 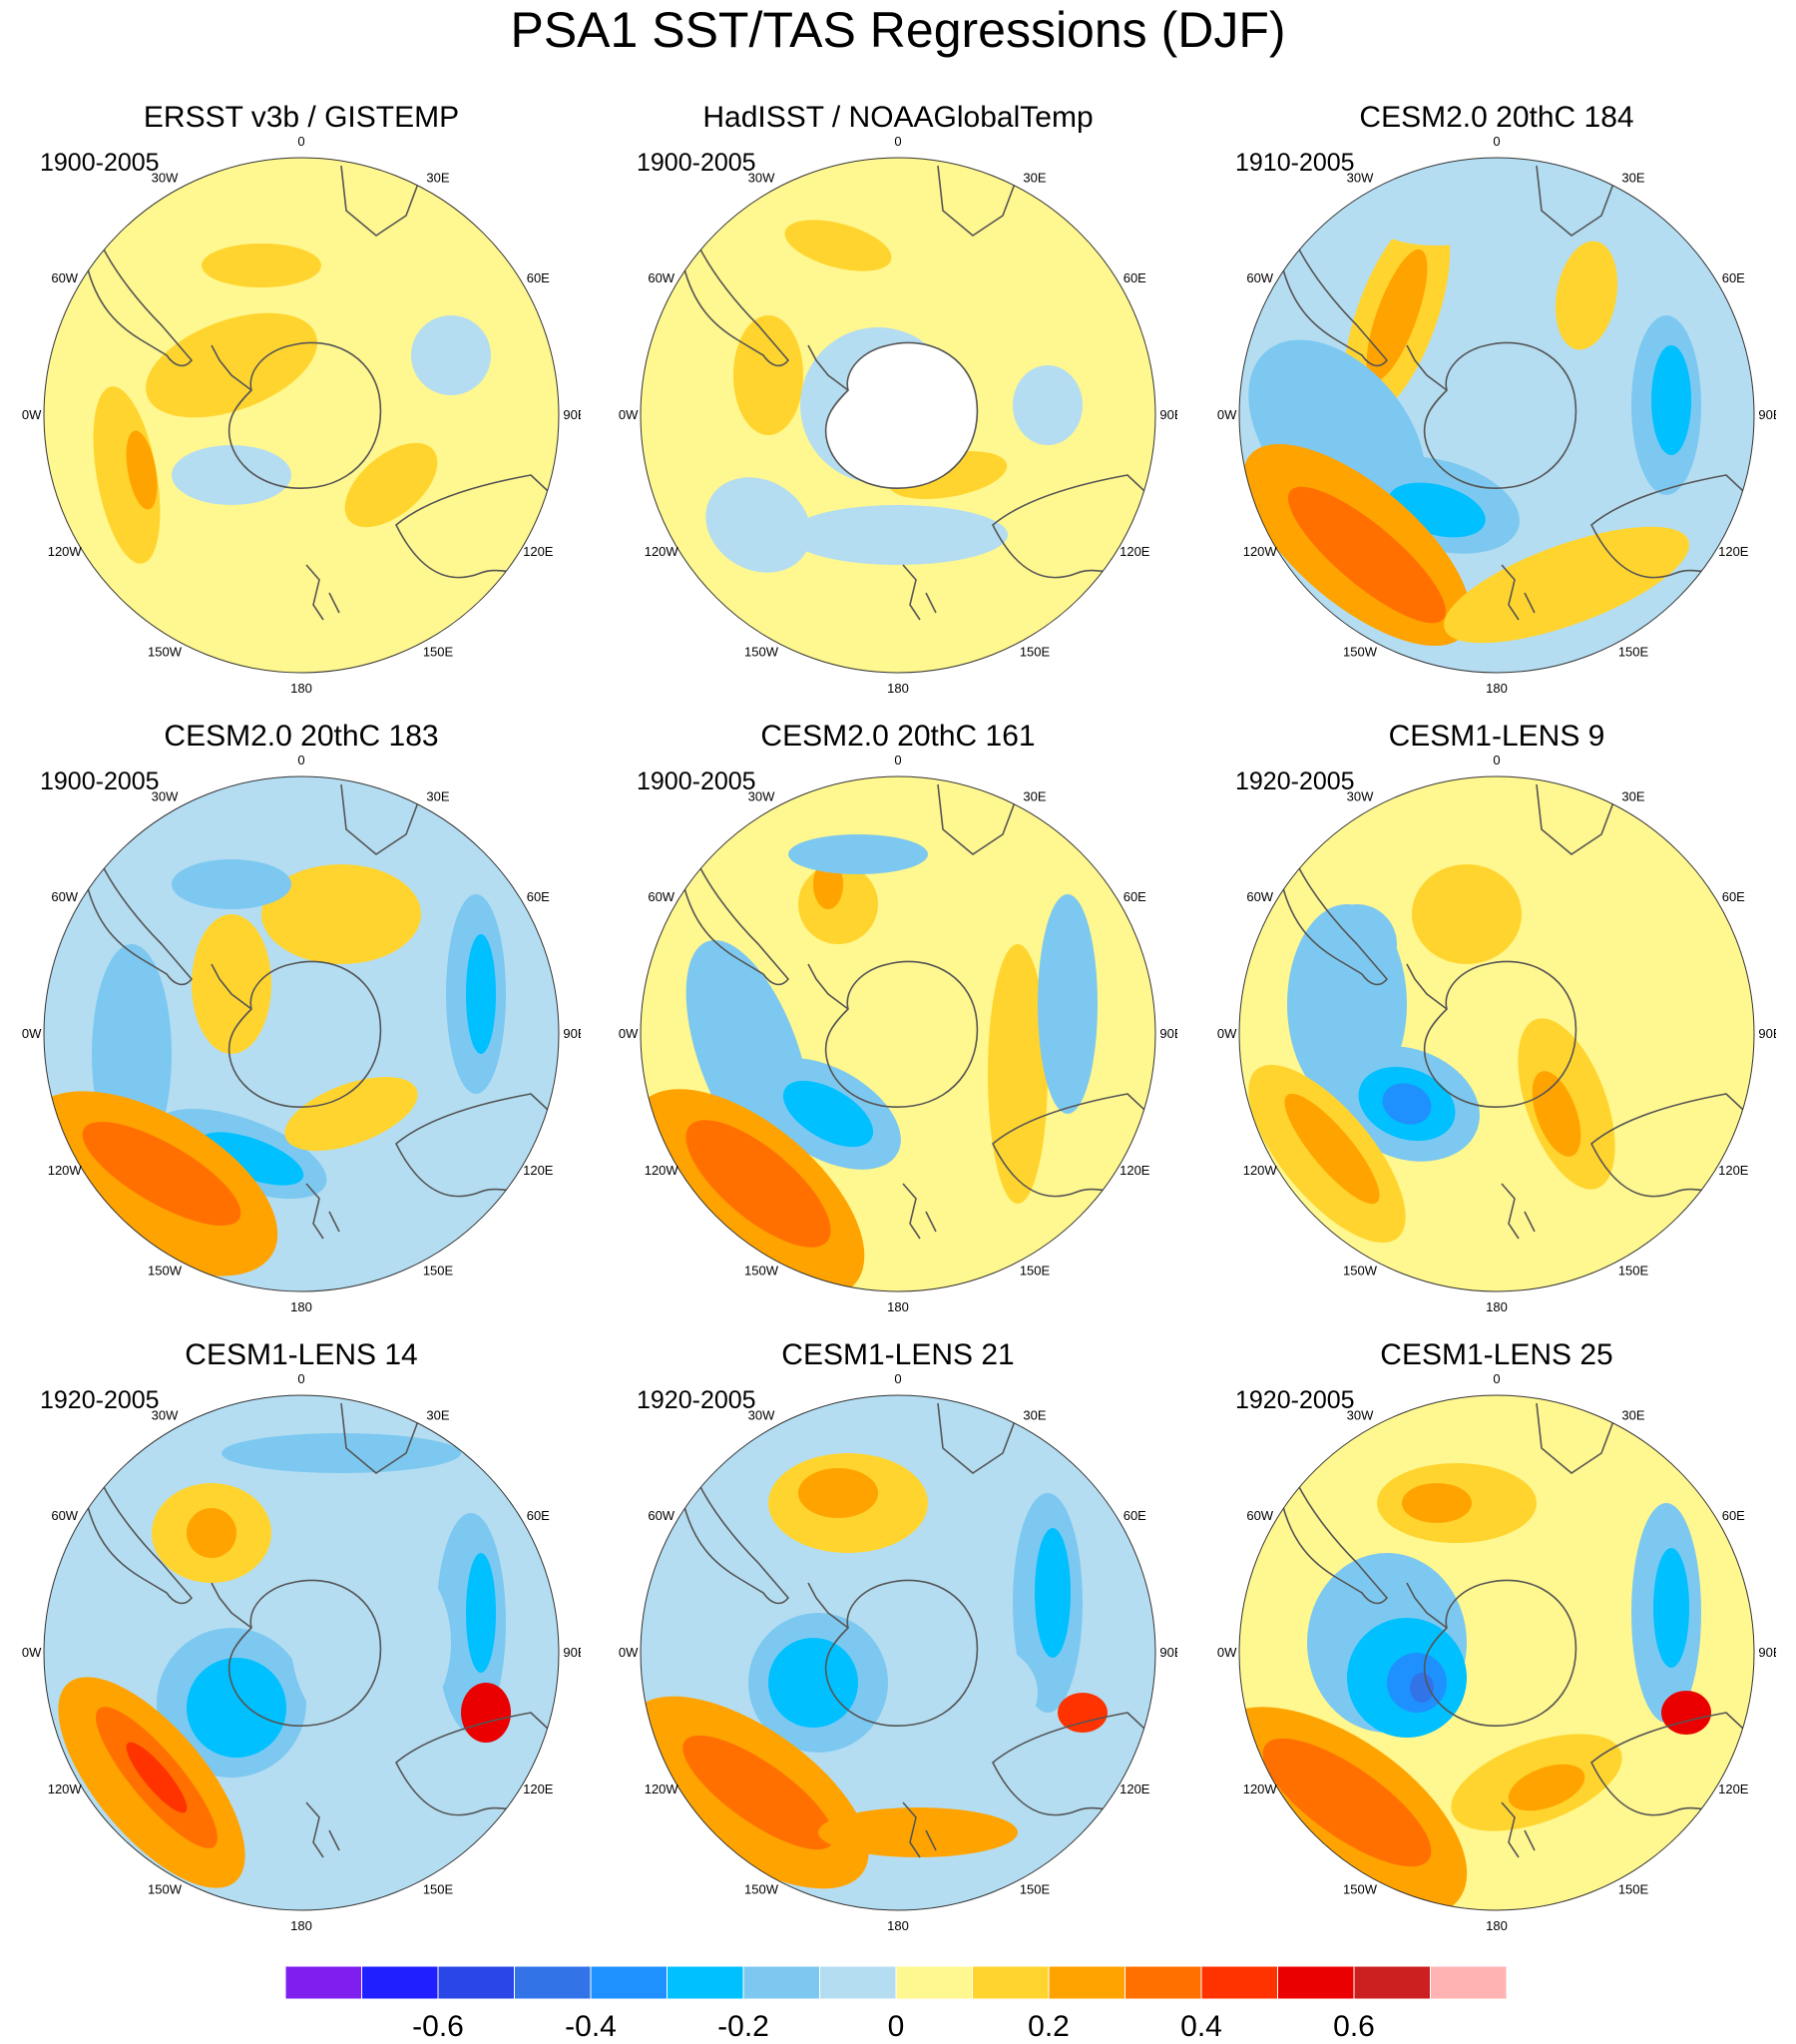 What do you see at coordinates (1259, 896) in the screenshot?
I see `longitude-label: 60W` at bounding box center [1259, 896].